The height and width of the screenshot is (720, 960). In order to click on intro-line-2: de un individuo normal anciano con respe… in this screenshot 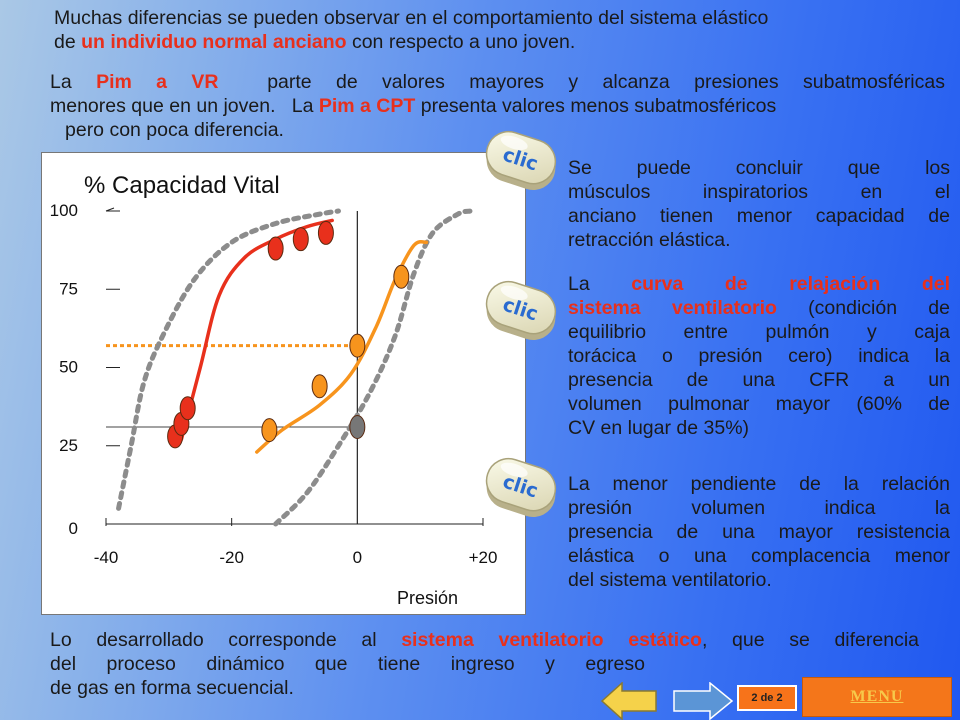, I will do `click(494, 42)`.